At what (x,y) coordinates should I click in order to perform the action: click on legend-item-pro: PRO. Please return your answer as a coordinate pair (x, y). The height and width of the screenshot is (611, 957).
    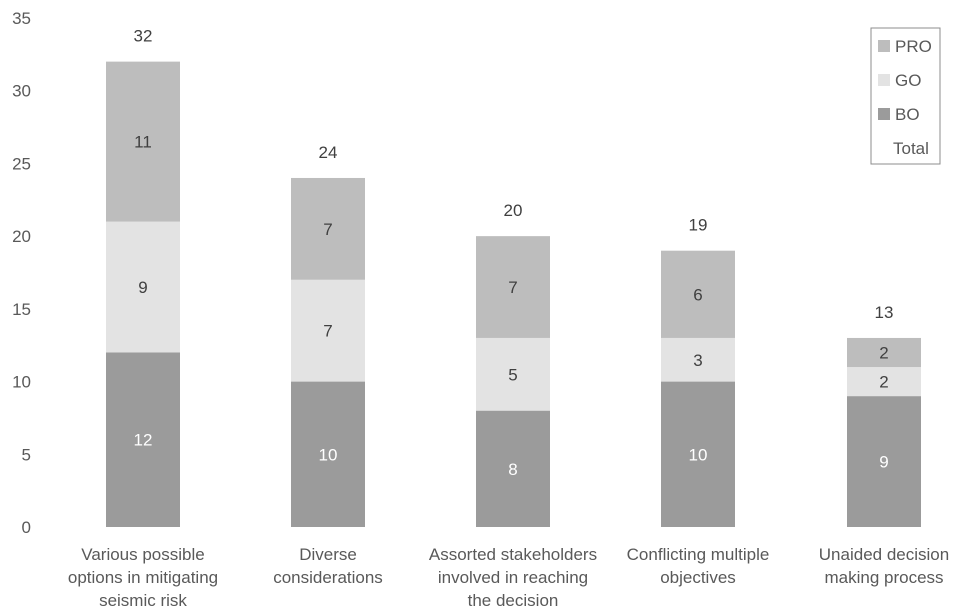
    Looking at the image, I should click on (905, 46).